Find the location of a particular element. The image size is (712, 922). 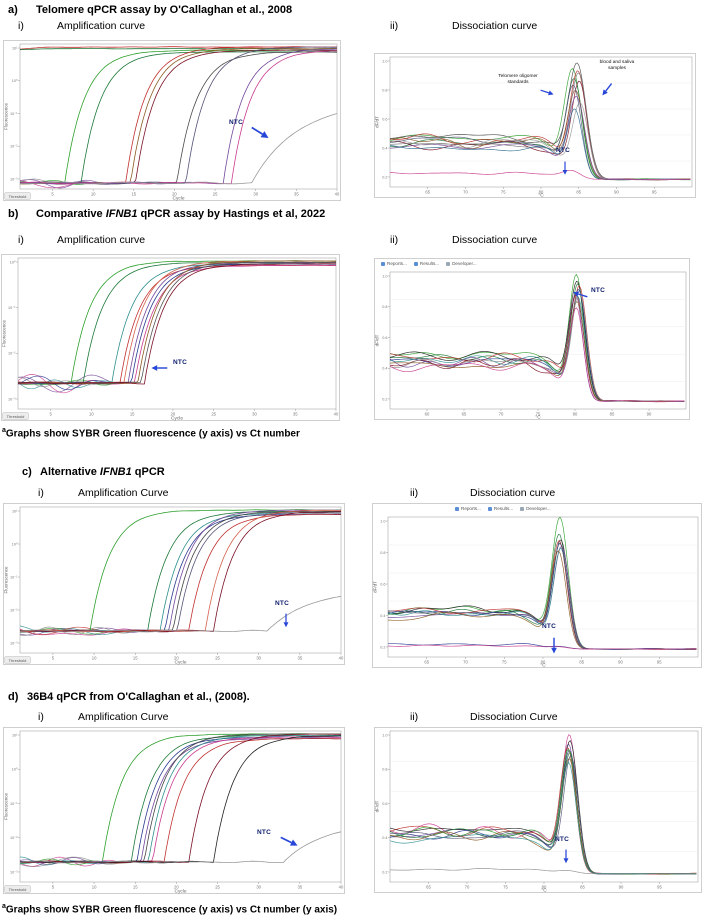

dissociation-chart-a-svg: 1.0 0.8 0.6 0.4 0.2 65 70 75 80 85 90 95 °C dF/dT is located at coordinates (535, 125).